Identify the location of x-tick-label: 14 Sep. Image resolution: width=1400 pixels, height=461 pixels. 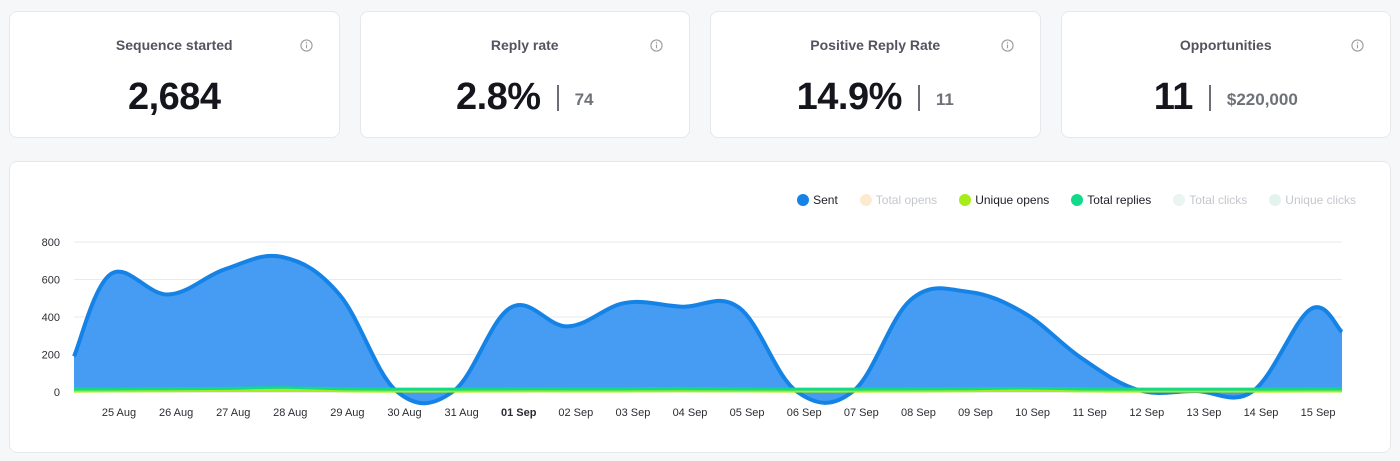
(1261, 413).